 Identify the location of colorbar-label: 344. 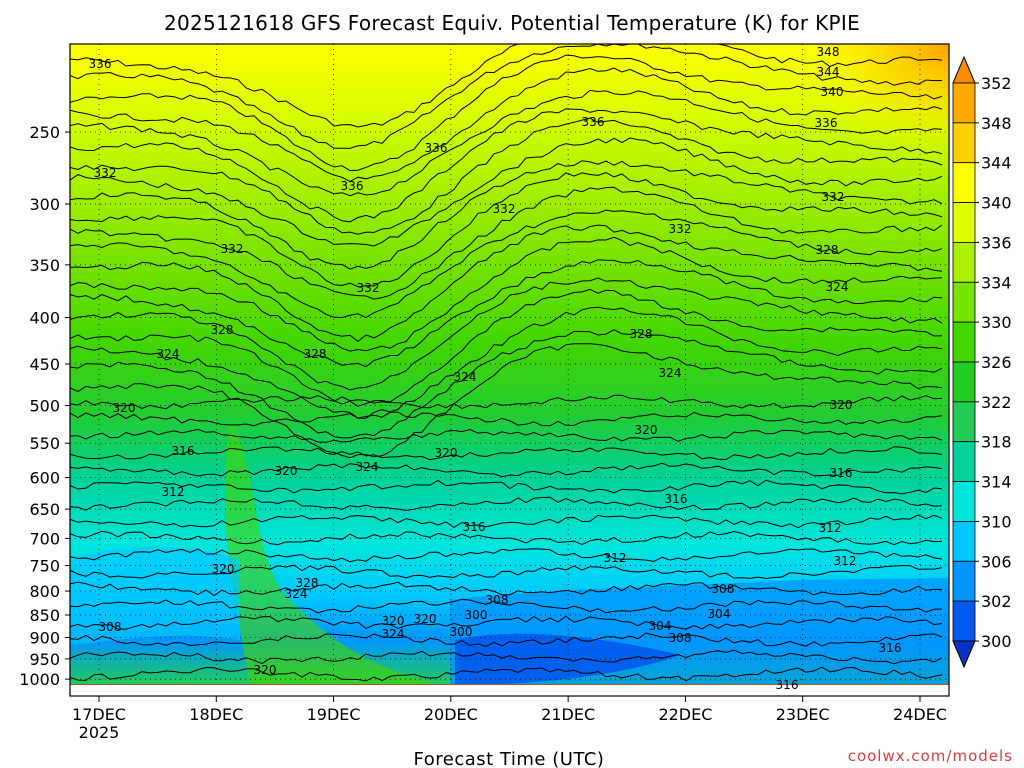
(996, 163).